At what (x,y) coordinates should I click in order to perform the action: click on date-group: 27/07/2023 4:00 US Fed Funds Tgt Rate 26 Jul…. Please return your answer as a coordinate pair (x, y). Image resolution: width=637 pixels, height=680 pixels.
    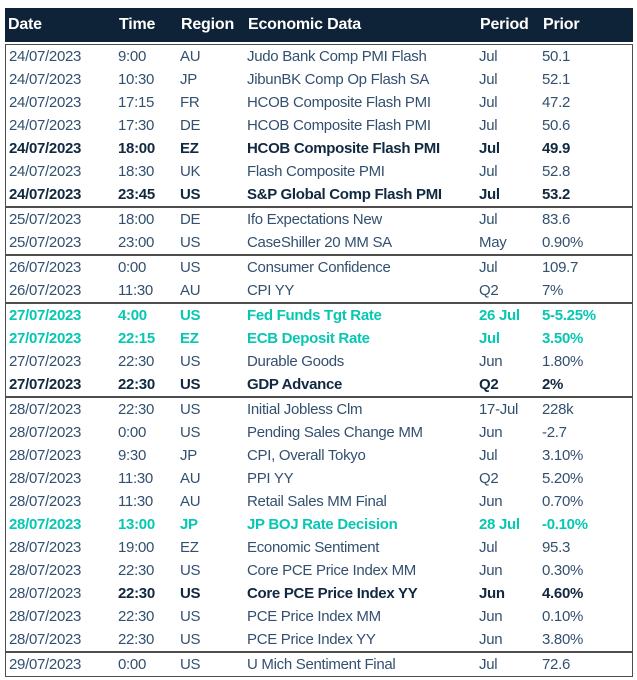
    Looking at the image, I should click on (319, 350).